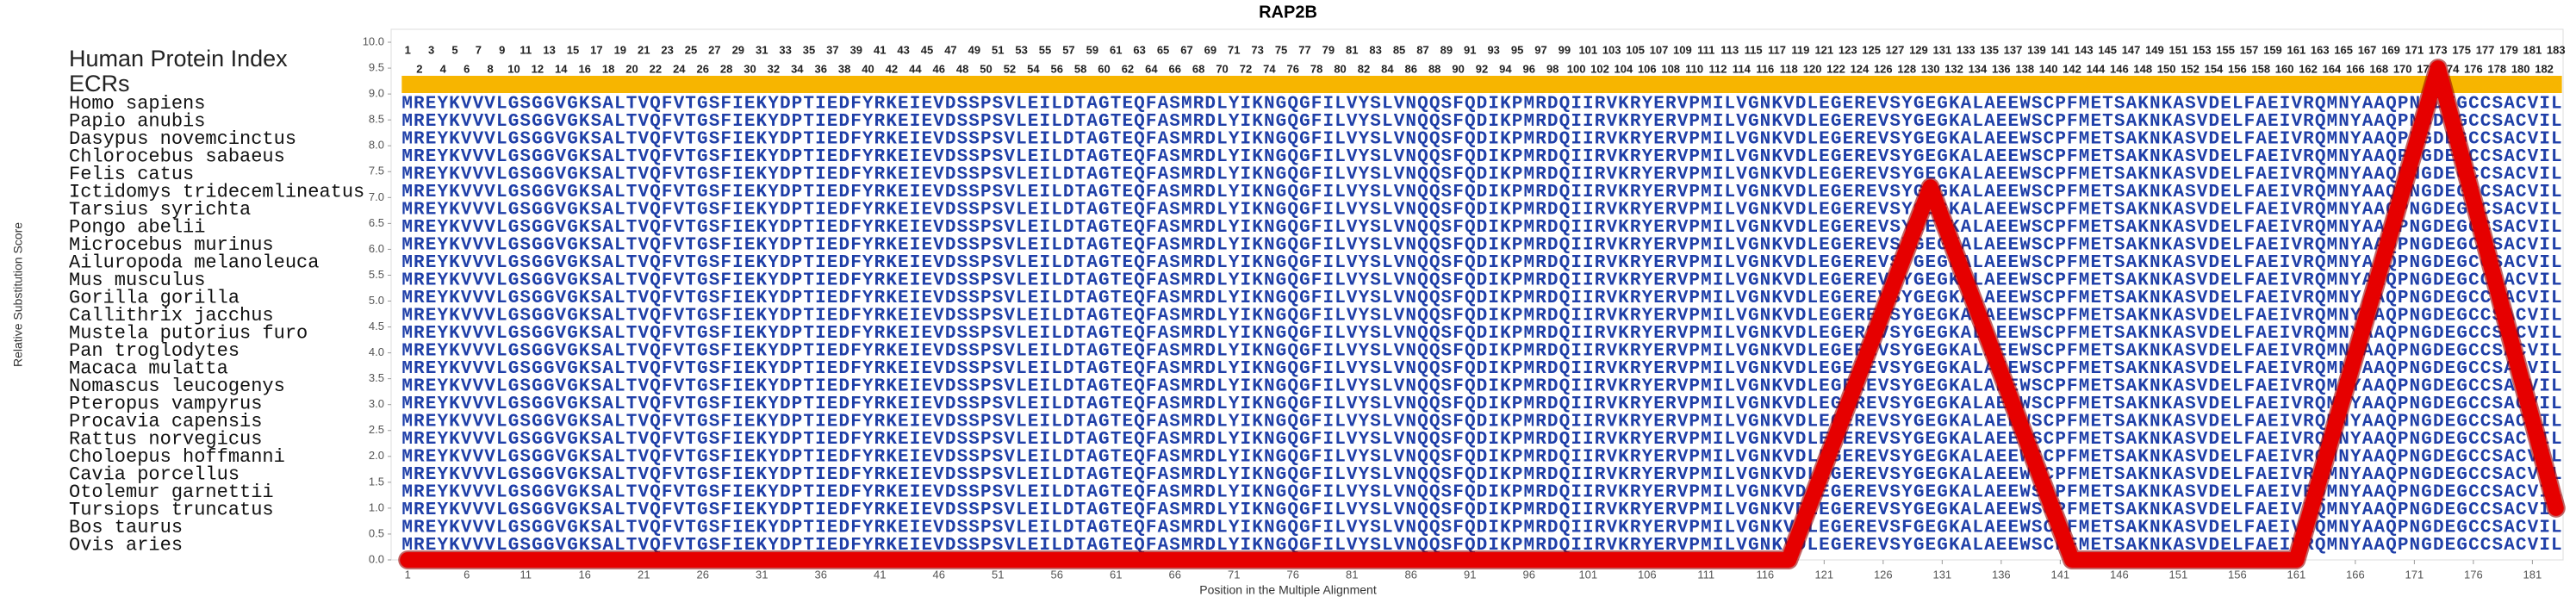 This screenshot has width=2576, height=603. I want to click on protein-index: 24, so click(680, 68).